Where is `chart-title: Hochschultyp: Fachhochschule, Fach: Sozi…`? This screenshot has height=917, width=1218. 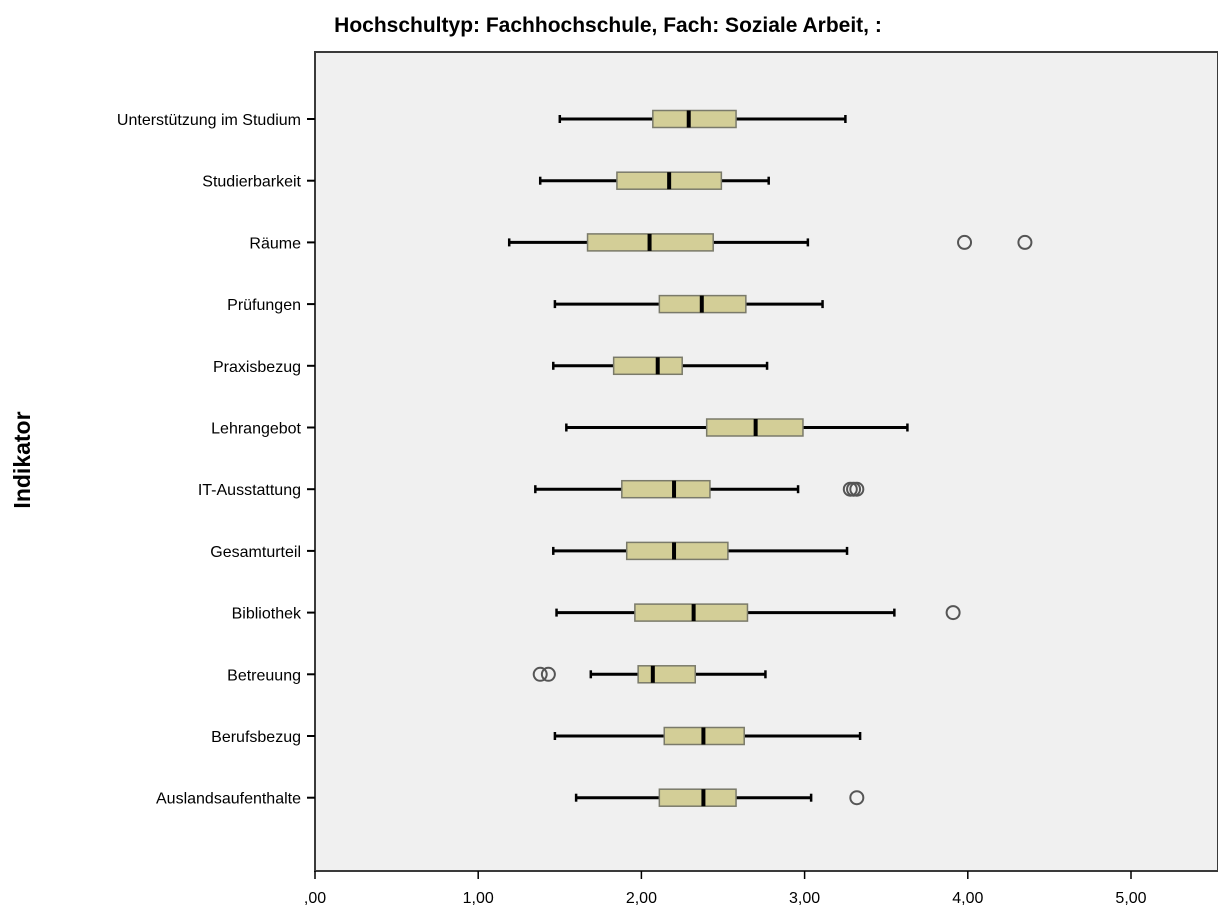 chart-title: Hochschultyp: Fachhochschule, Fach: Sozi… is located at coordinates (608, 25).